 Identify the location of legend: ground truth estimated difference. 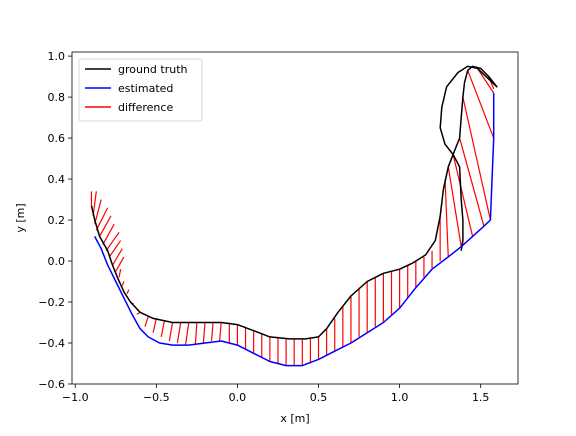
(140, 90).